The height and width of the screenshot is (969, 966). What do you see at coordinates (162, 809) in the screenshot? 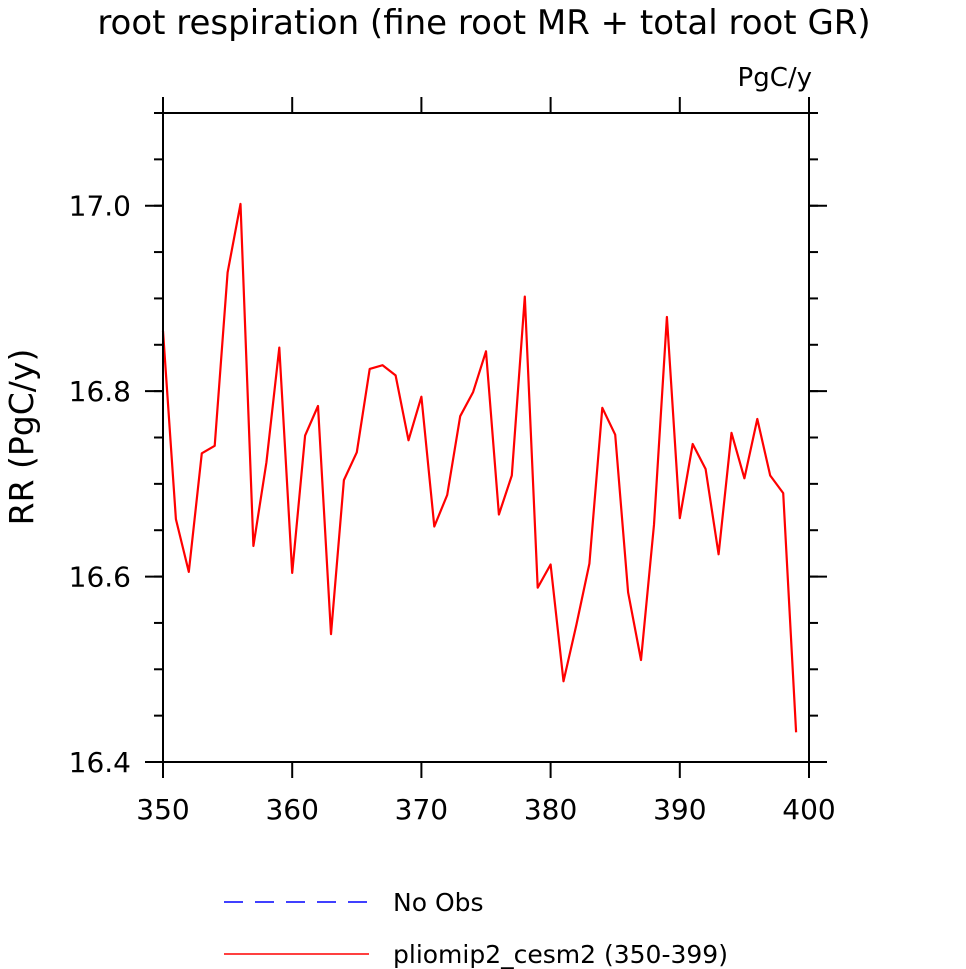
I see `x-tick-label: 350` at bounding box center [162, 809].